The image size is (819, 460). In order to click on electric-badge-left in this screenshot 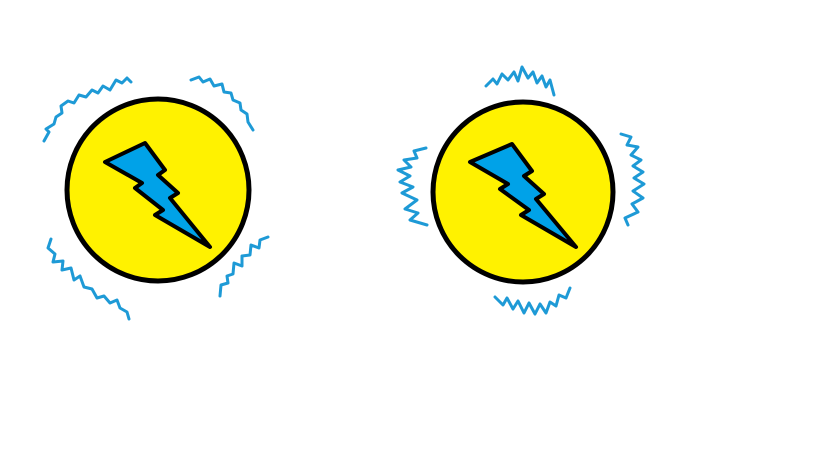, I will do `click(156, 198)`.